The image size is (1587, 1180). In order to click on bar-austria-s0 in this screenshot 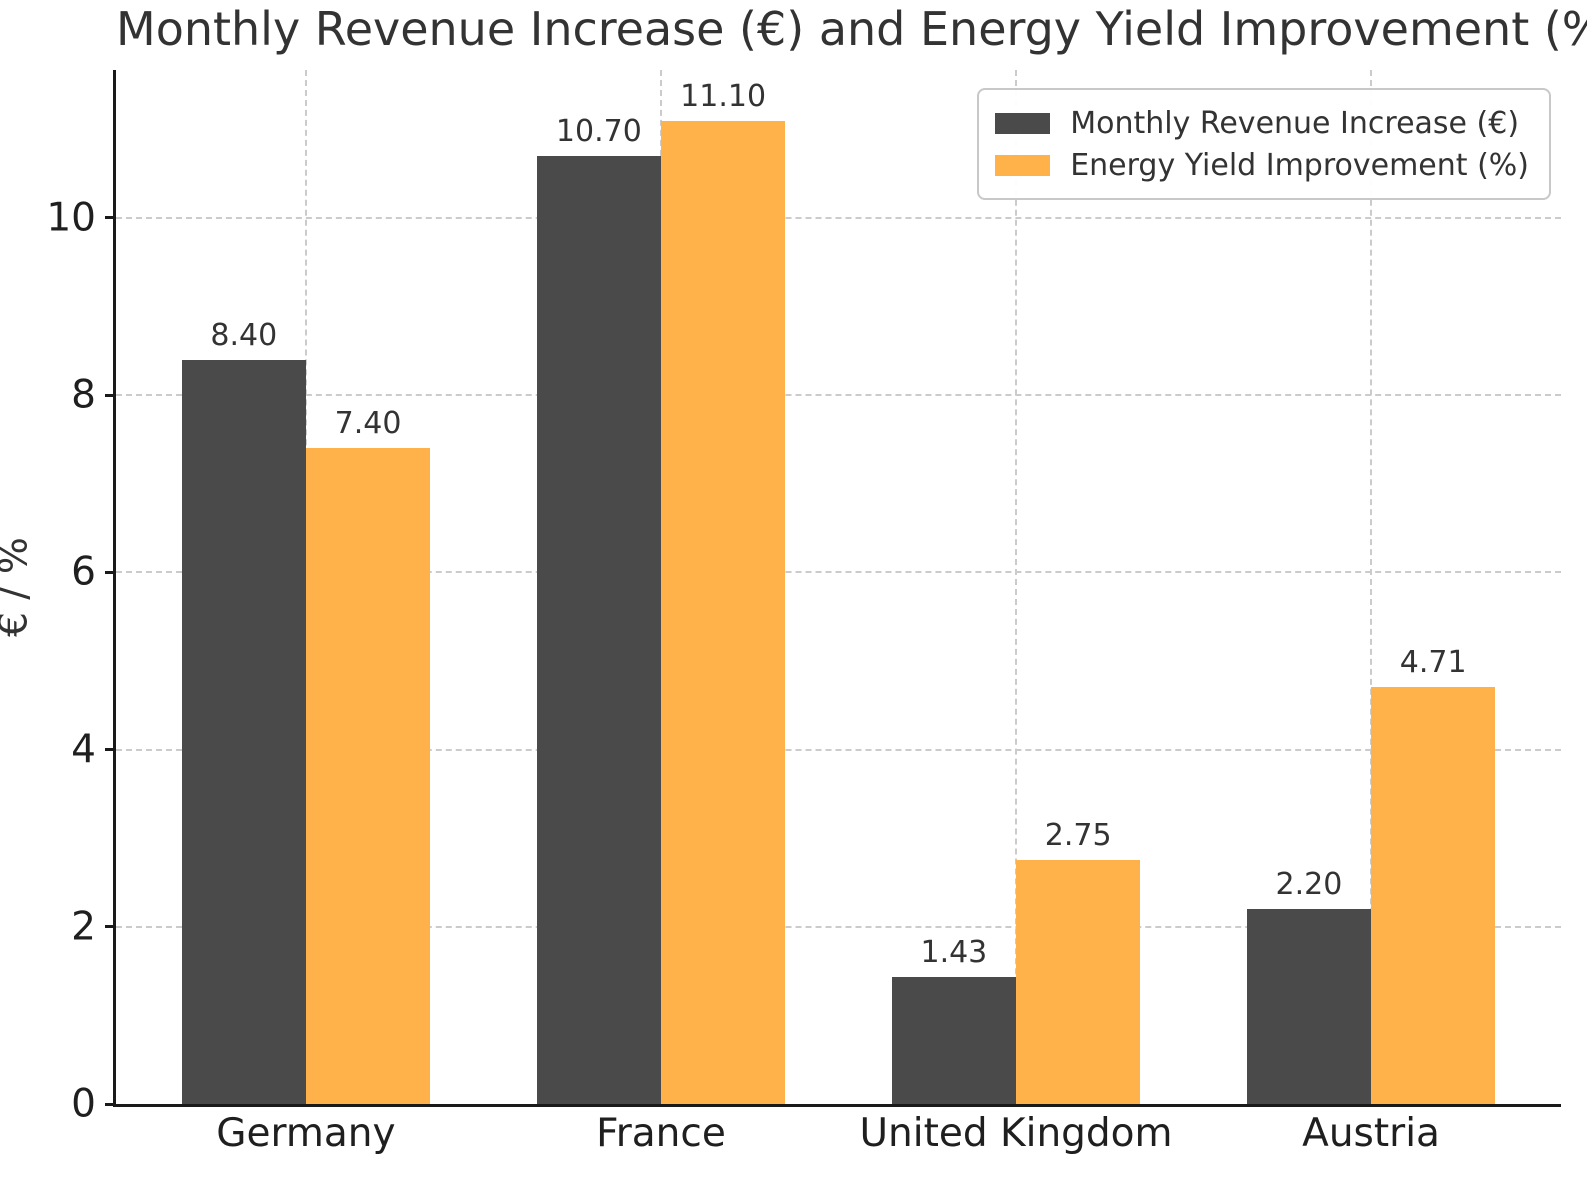, I will do `click(1309, 1006)`.